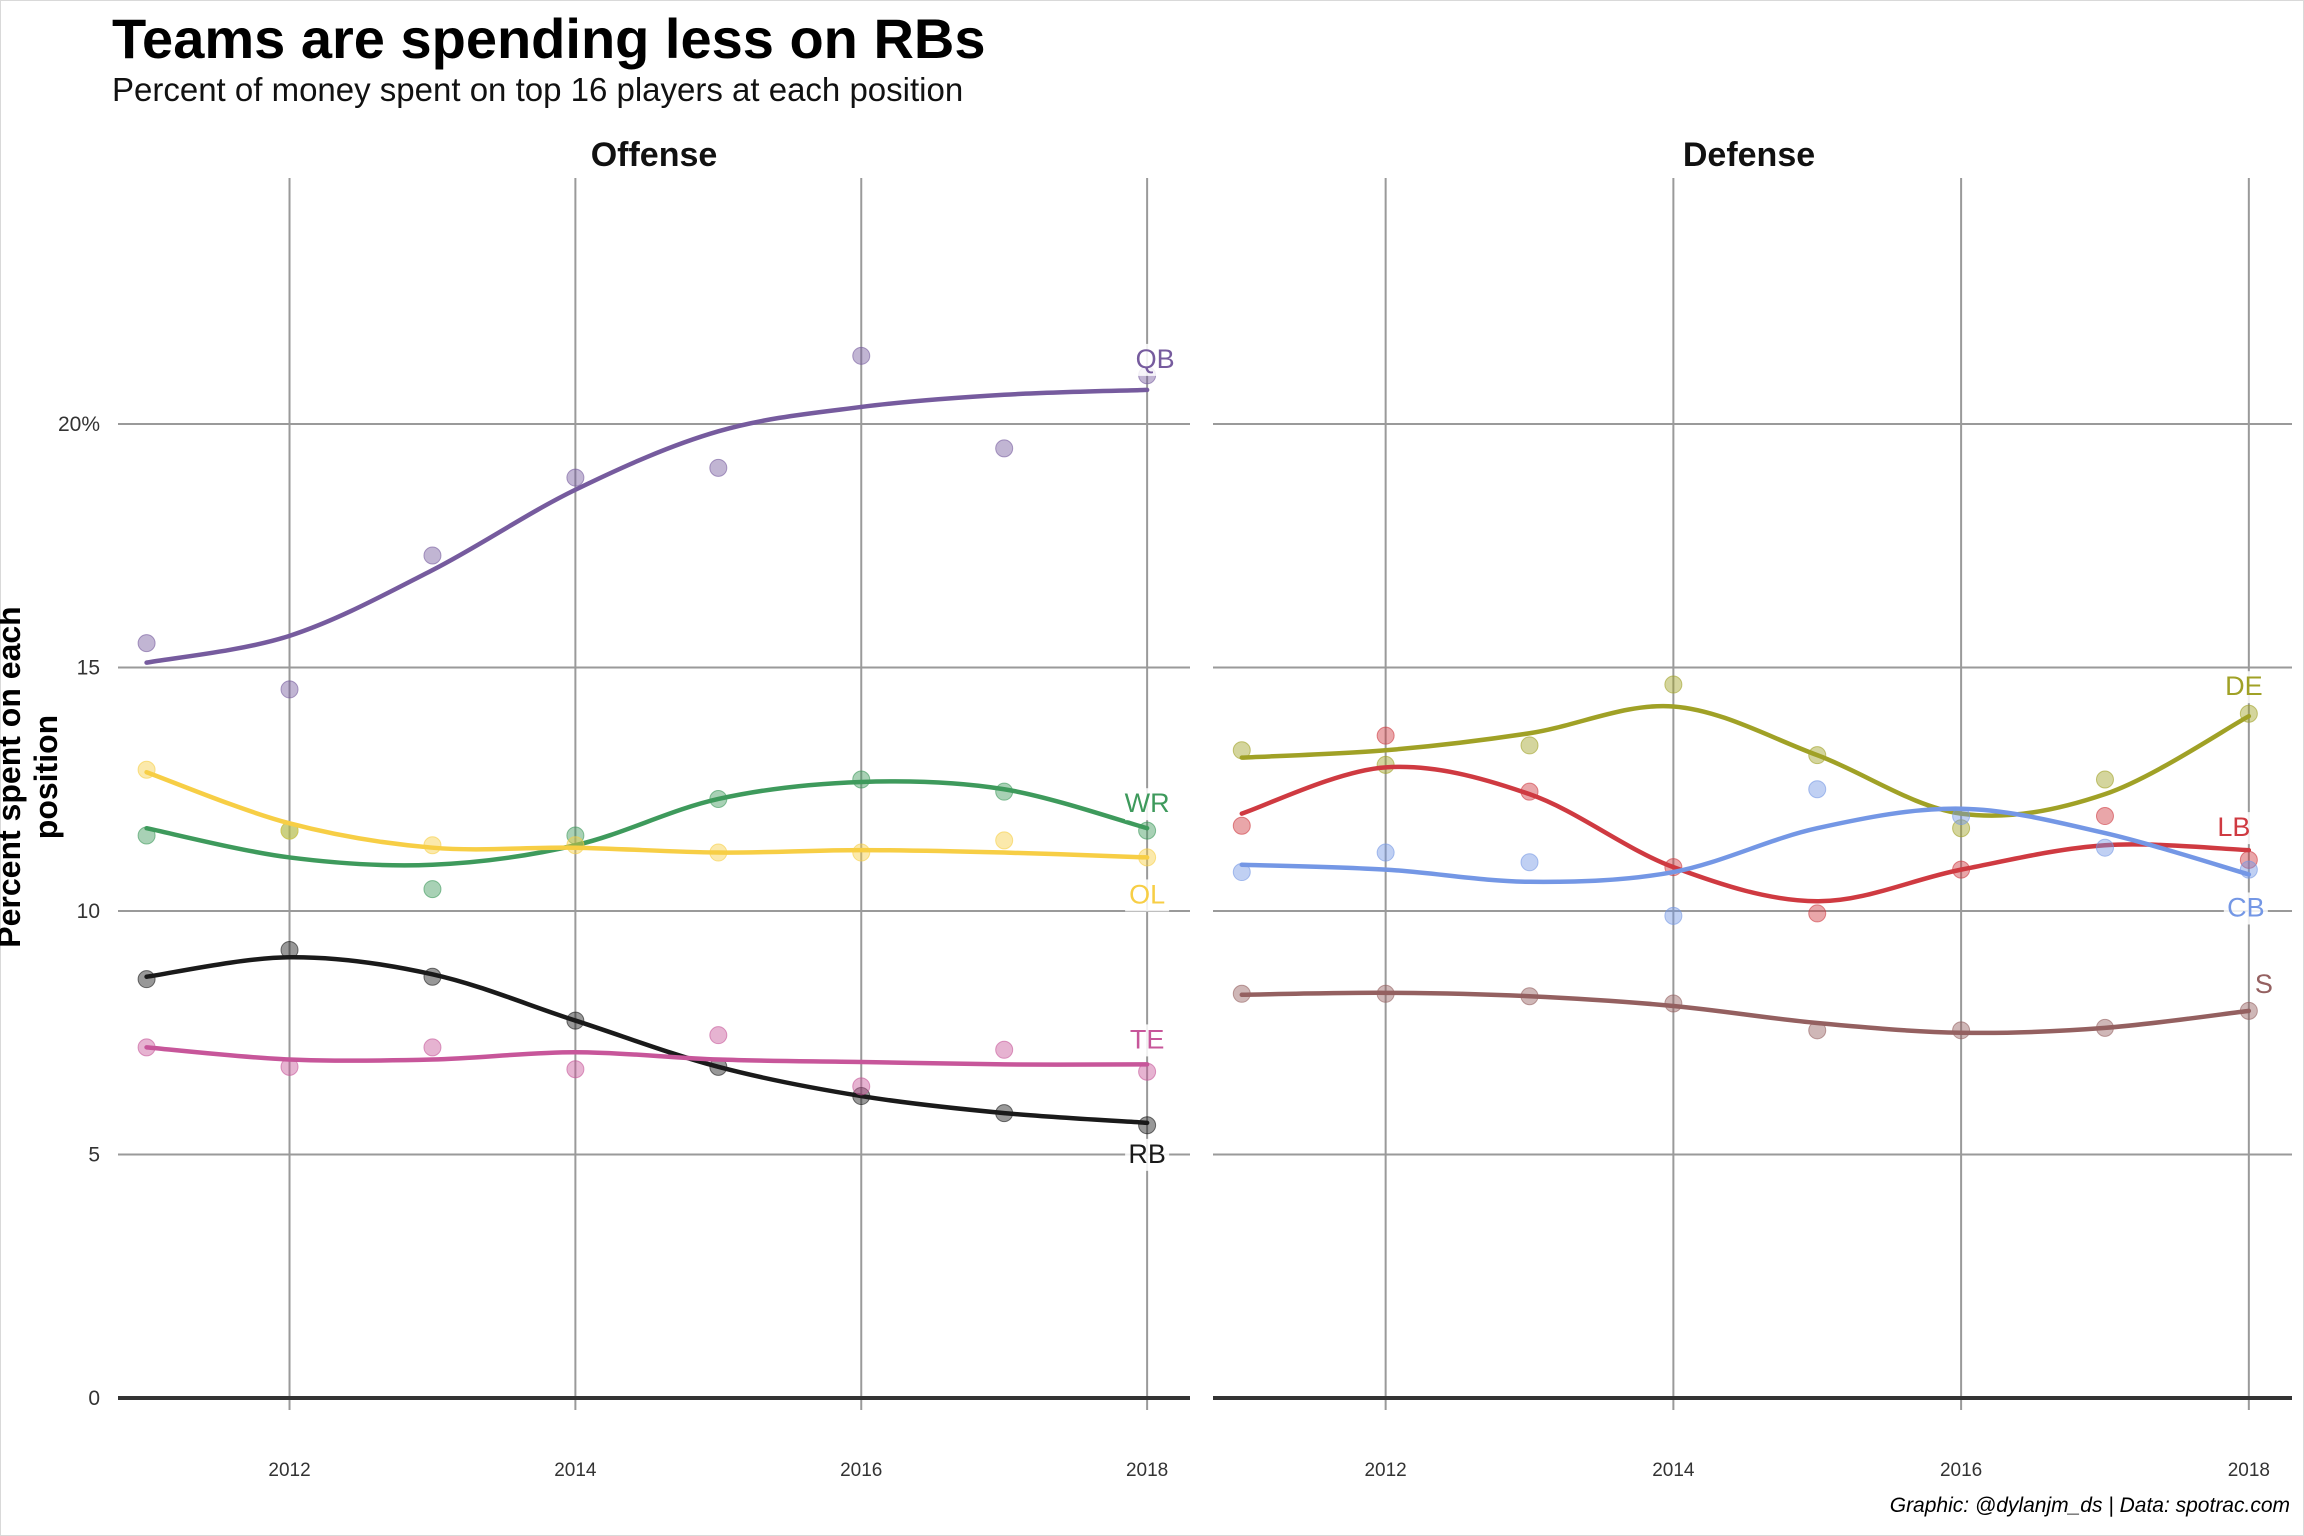  I want to click on series-label: DE, so click(2244, 686).